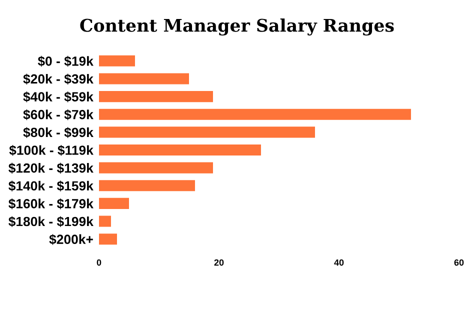 This screenshot has height=320, width=474. What do you see at coordinates (51, 168) in the screenshot?
I see `y-tick-label: $120k - $139k` at bounding box center [51, 168].